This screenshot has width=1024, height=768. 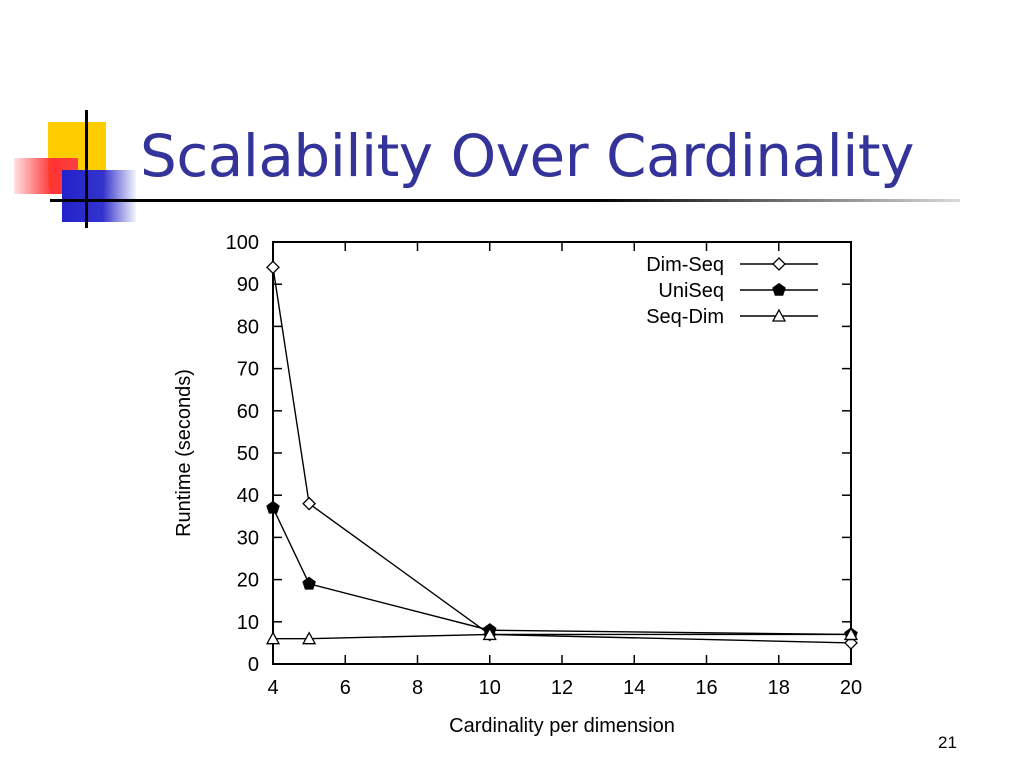 What do you see at coordinates (248, 538) in the screenshot?
I see `y-tick-label: 30` at bounding box center [248, 538].